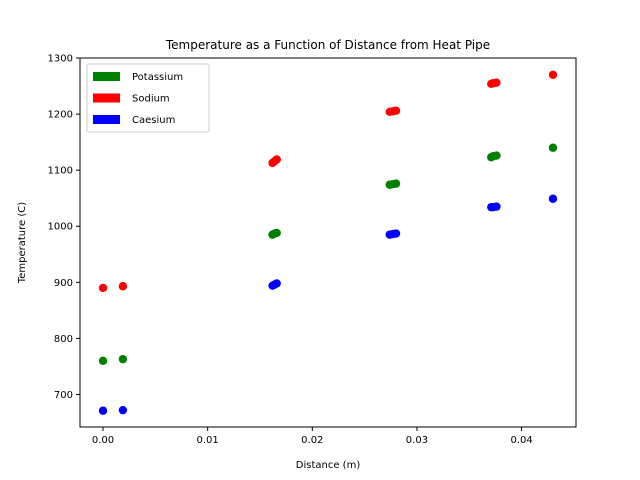 This screenshot has height=480, width=640. Describe the element at coordinates (153, 120) in the screenshot. I see `legend-label-caesium: Caesium` at that location.